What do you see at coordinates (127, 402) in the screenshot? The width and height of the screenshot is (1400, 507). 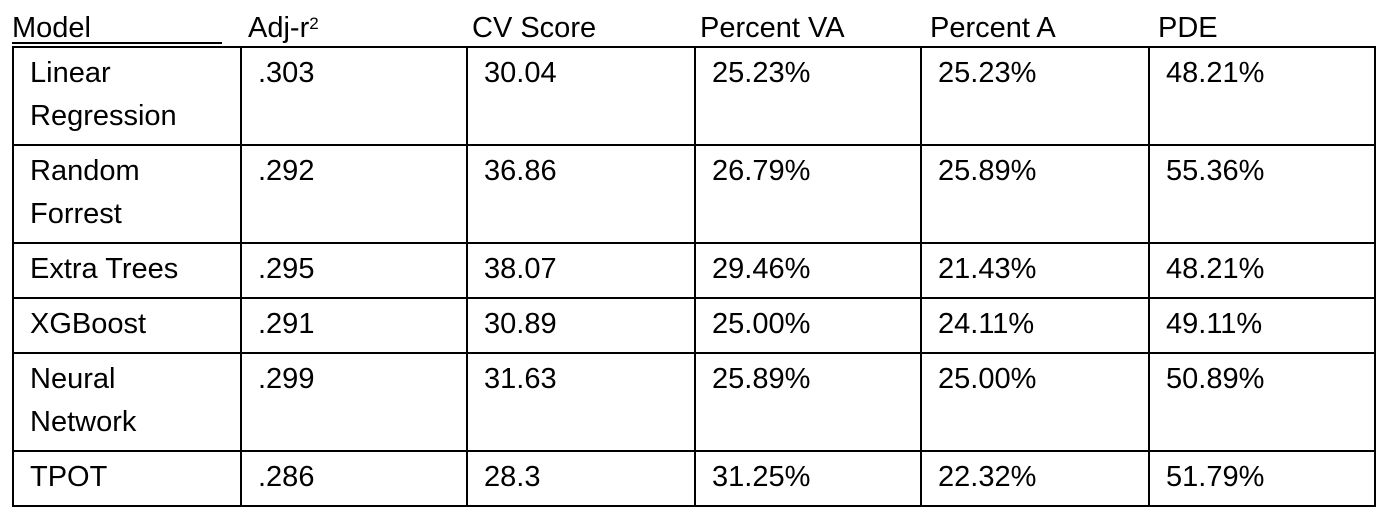 I see `model-cell: Neural Network` at bounding box center [127, 402].